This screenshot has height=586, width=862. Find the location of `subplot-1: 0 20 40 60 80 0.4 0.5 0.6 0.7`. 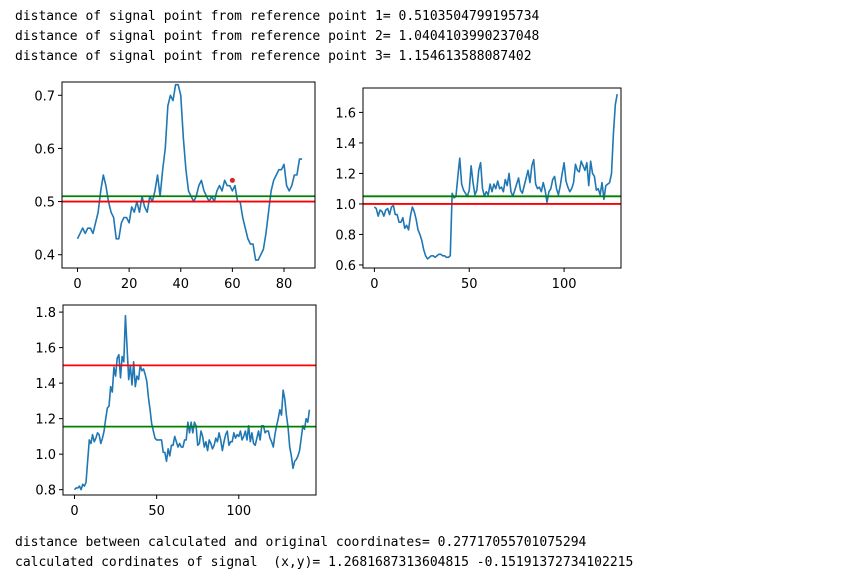

subplot-1: 0 20 40 60 80 0.4 0.5 0.6 0.7 is located at coordinates (175, 186).